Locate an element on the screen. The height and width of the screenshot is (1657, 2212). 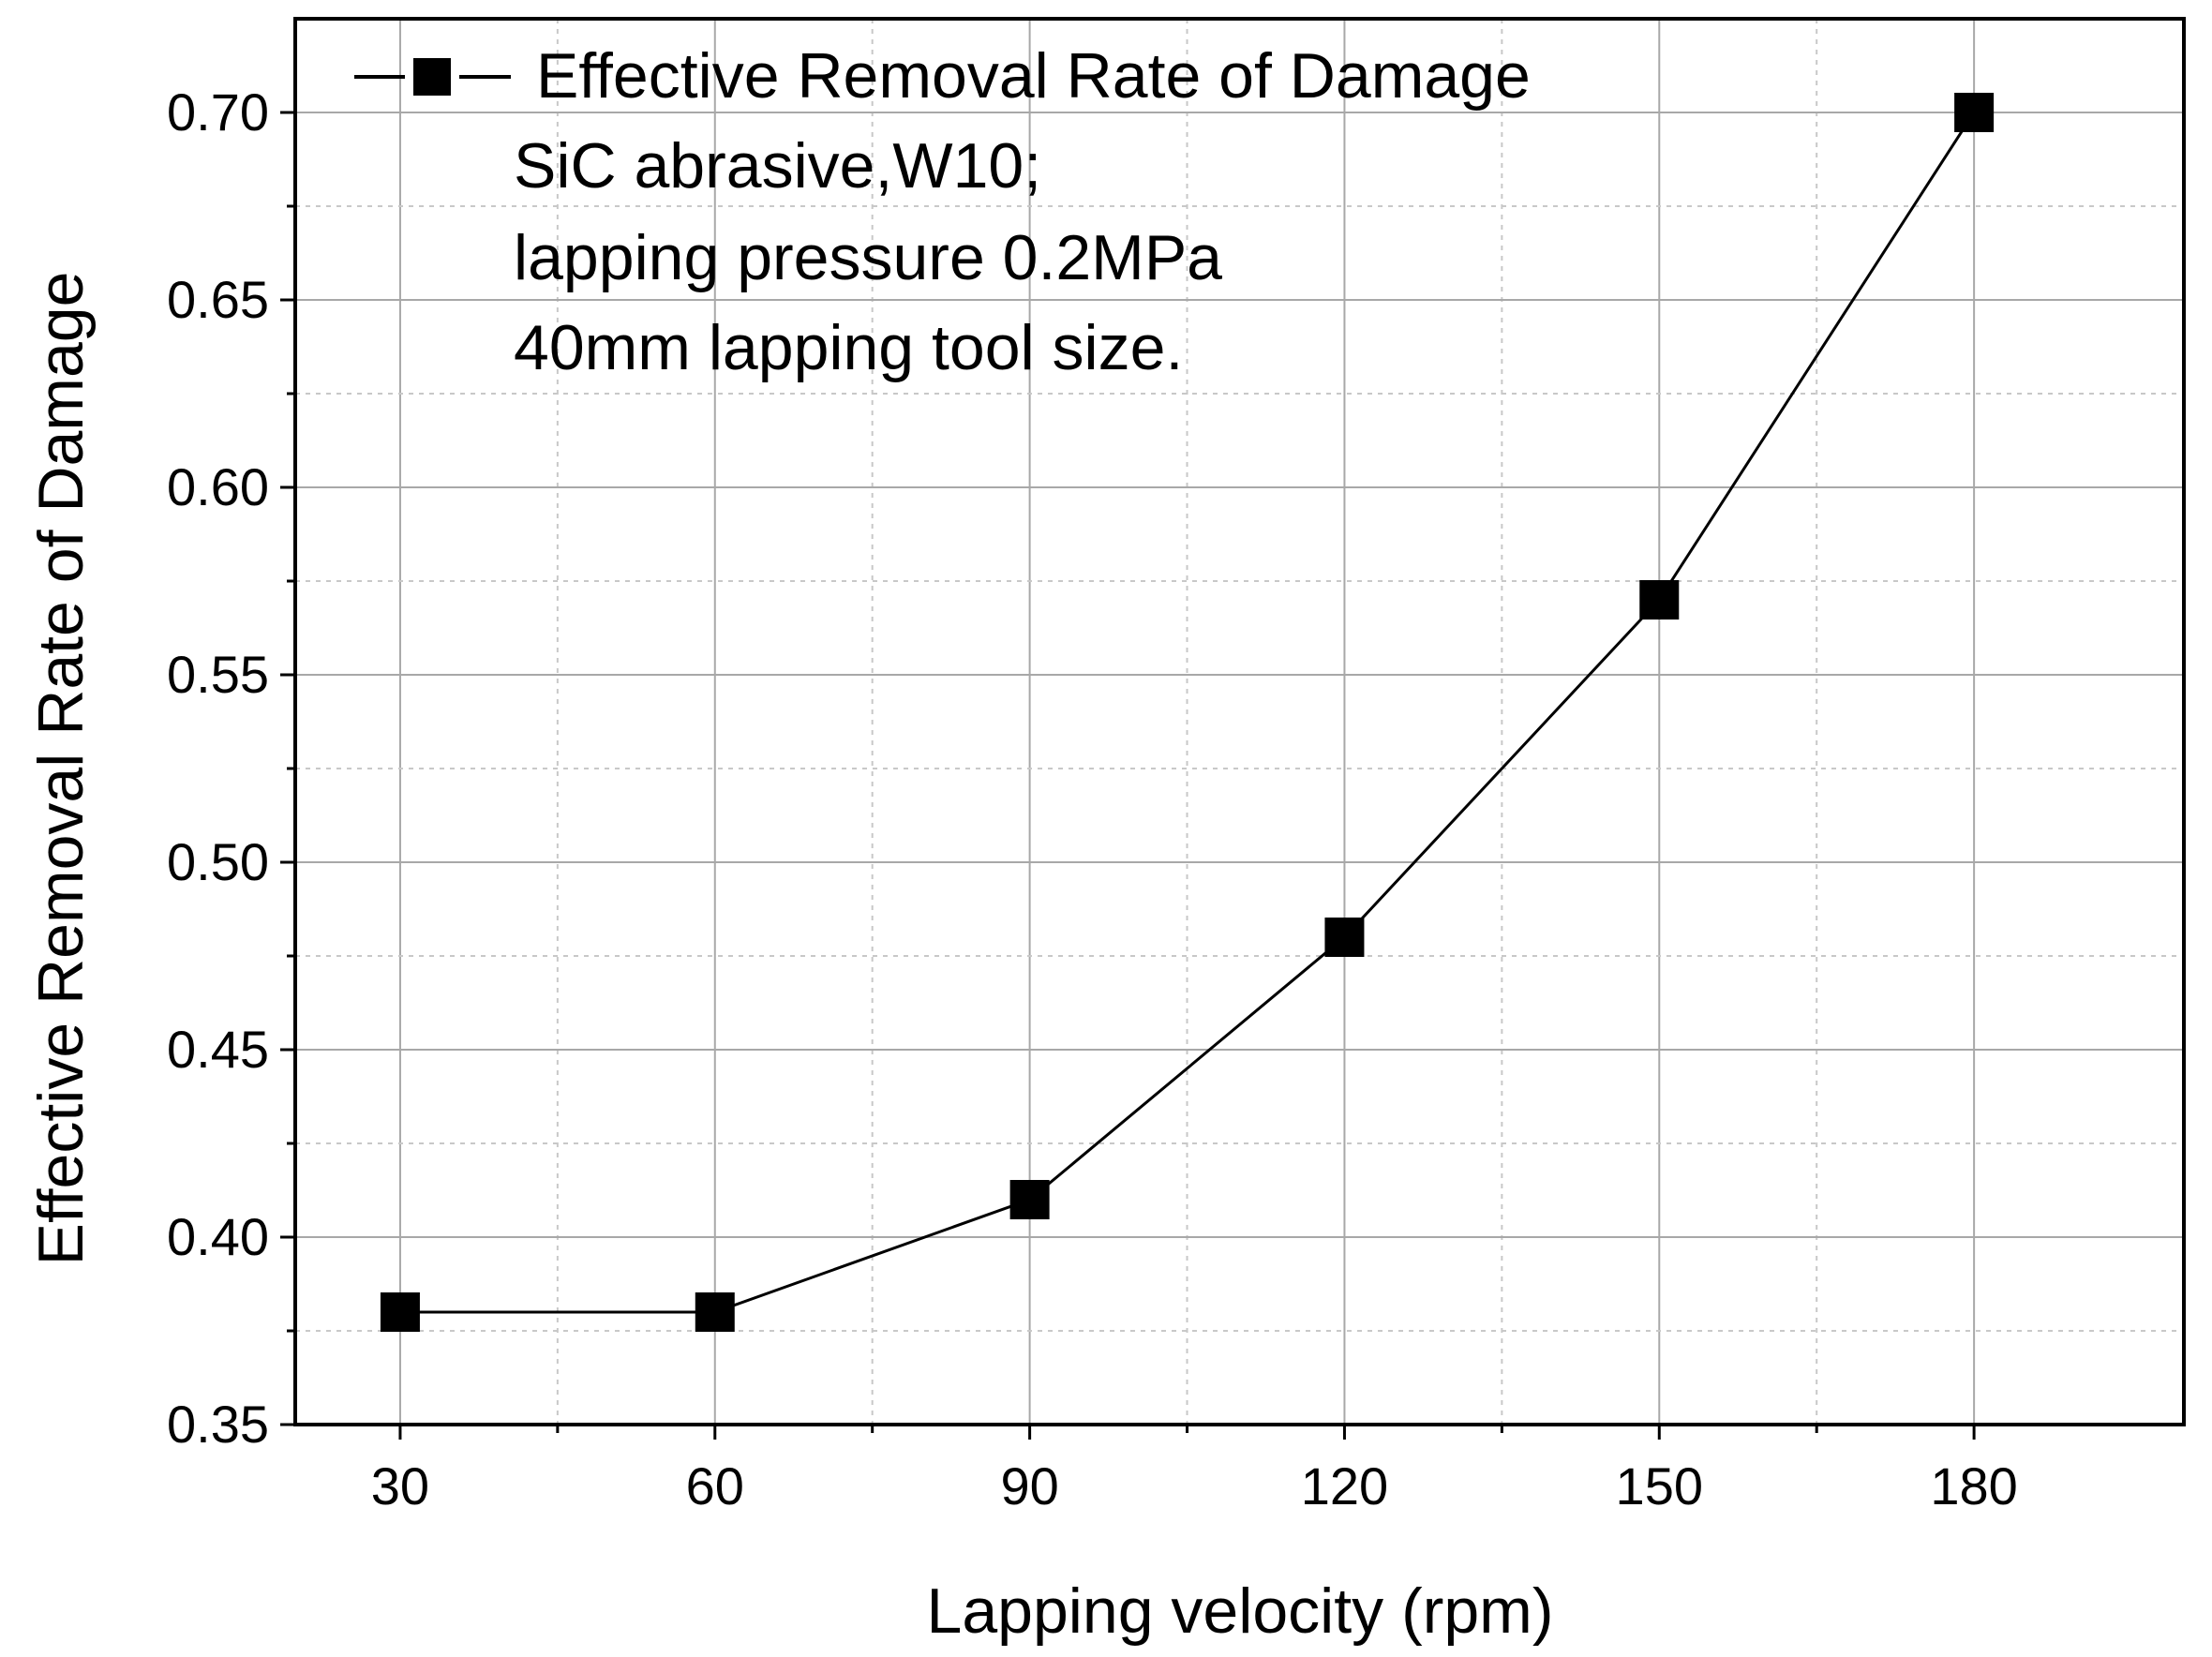
y-tick-label: 0.70 is located at coordinates (218, 112).